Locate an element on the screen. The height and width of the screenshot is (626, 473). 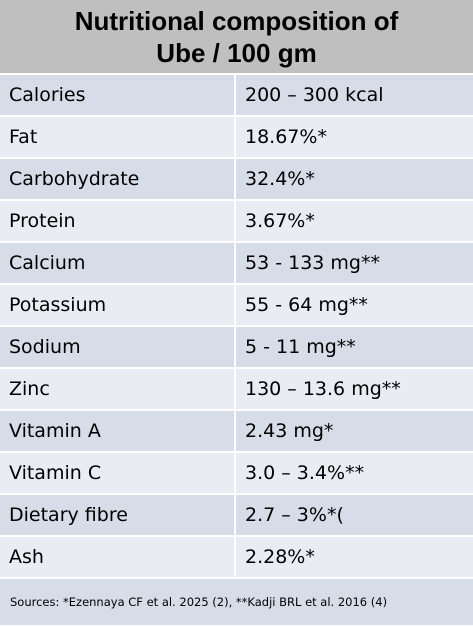
nutrient-value: 3.67%* is located at coordinates (280, 221).